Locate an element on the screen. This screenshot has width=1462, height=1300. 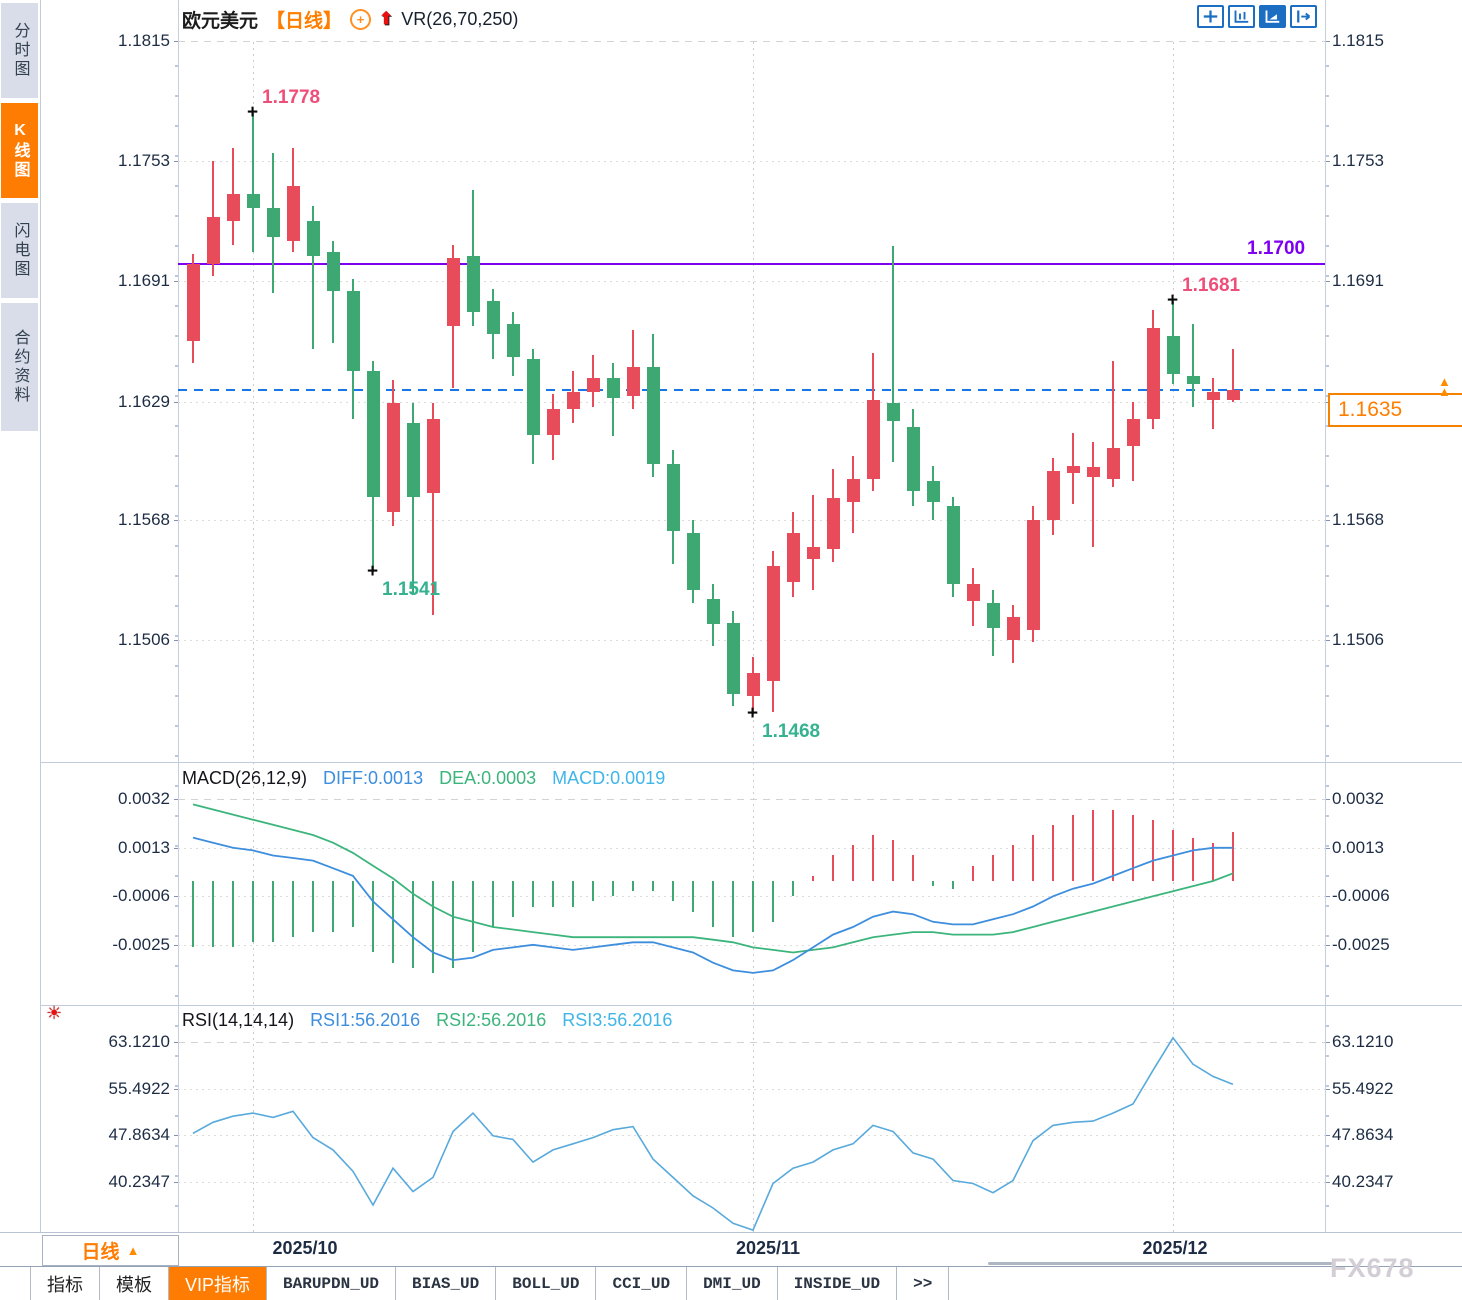
alert-sun-icon: ☀ is located at coordinates (54, 1013).